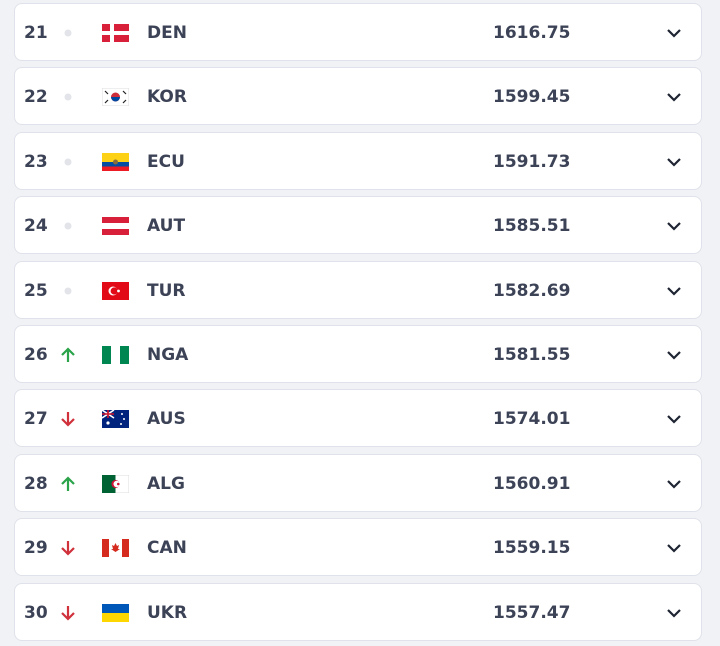 The width and height of the screenshot is (720, 646). I want to click on ranking-row: 25 TUR 1582.69, so click(358, 289).